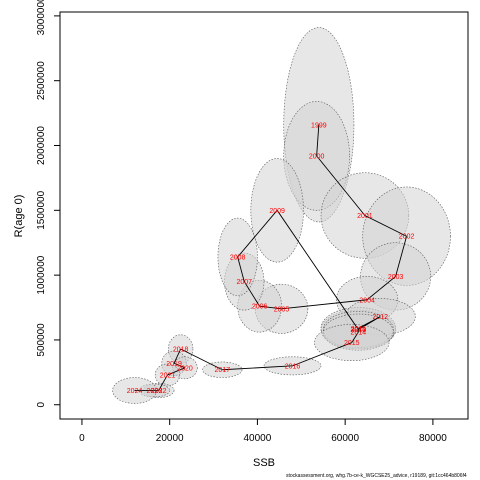 This screenshot has height=480, width=480. I want to click on segment-2014-2015, so click(355, 337).